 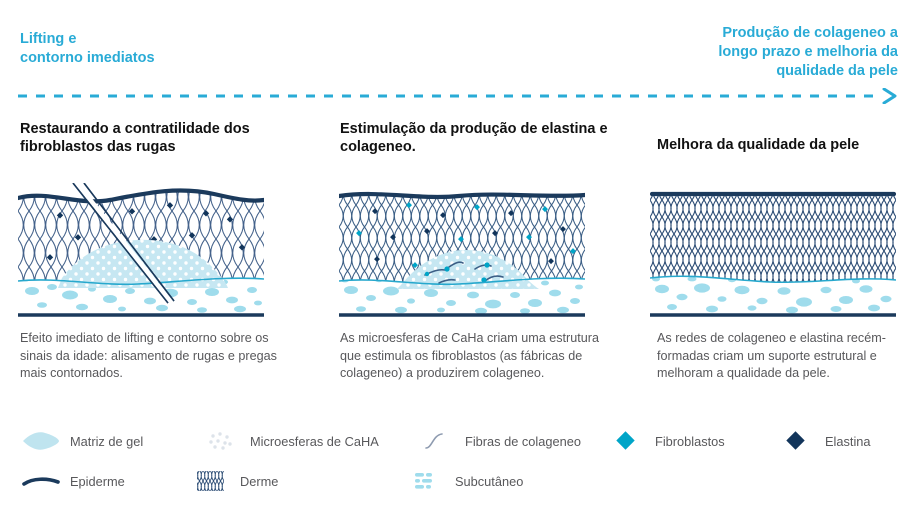 What do you see at coordinates (758, 145) in the screenshot?
I see `column-3-title: Melhora da qualidade da pele` at bounding box center [758, 145].